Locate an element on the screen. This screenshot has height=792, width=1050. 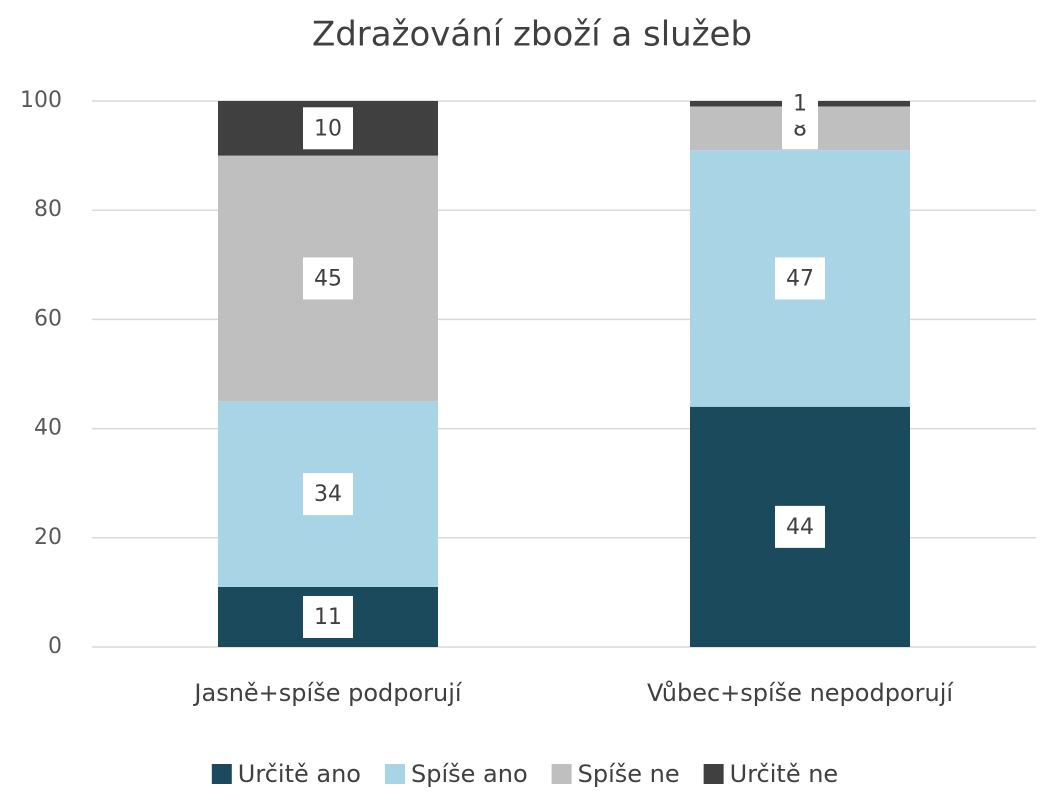
y-tick-label: 40 is located at coordinates (48, 428).